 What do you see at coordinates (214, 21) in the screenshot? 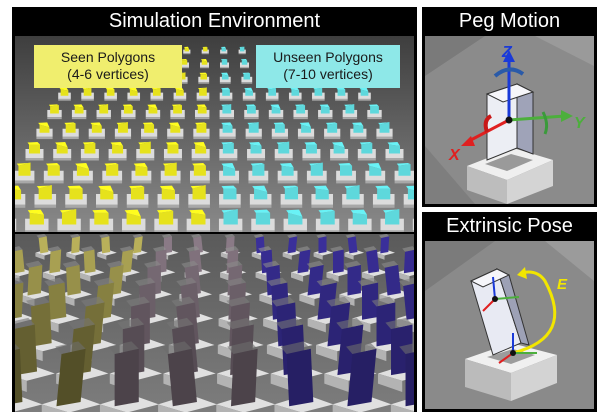
I see `simulation-environment-title: Simulation Environment` at bounding box center [214, 21].